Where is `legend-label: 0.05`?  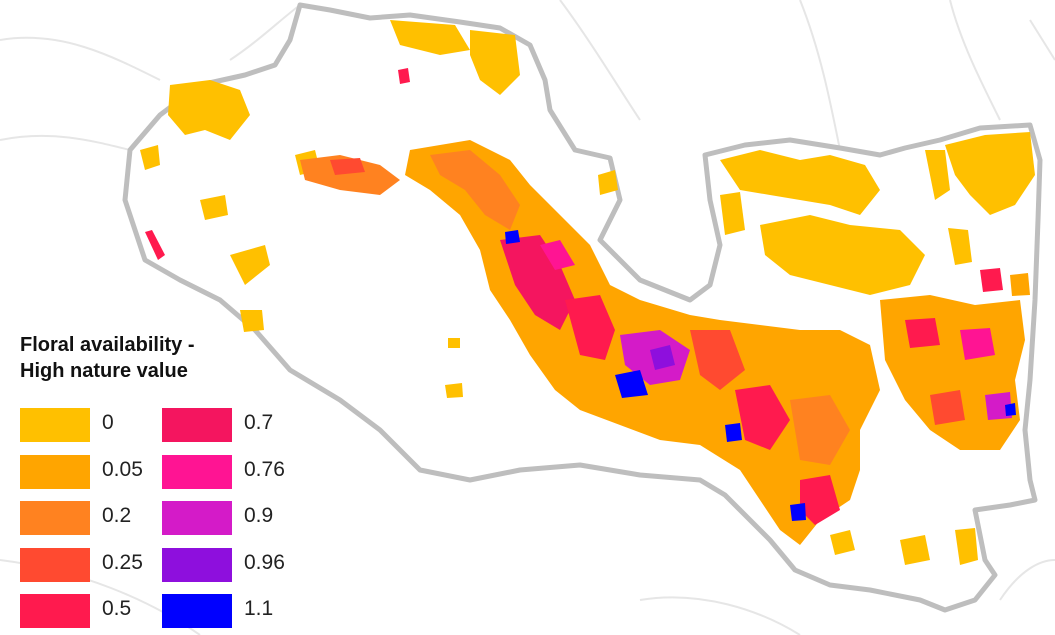 legend-label: 0.05 is located at coordinates (122, 469).